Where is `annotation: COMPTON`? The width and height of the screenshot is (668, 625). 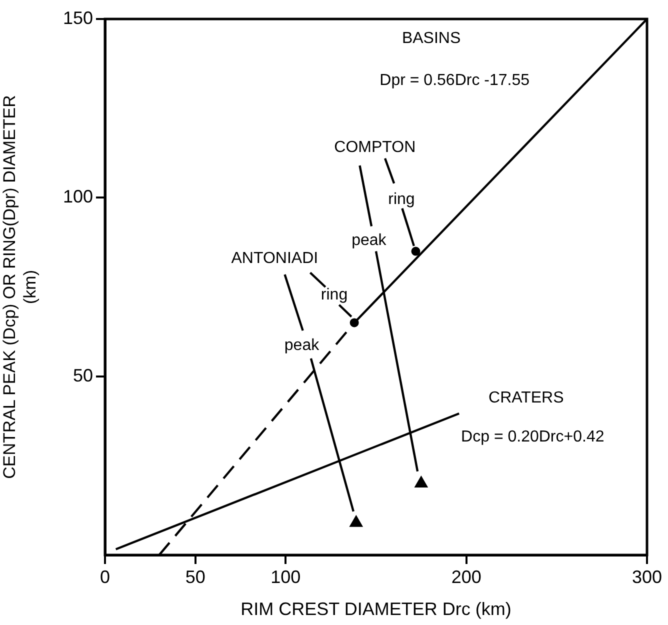
annotation: COMPTON is located at coordinates (375, 147).